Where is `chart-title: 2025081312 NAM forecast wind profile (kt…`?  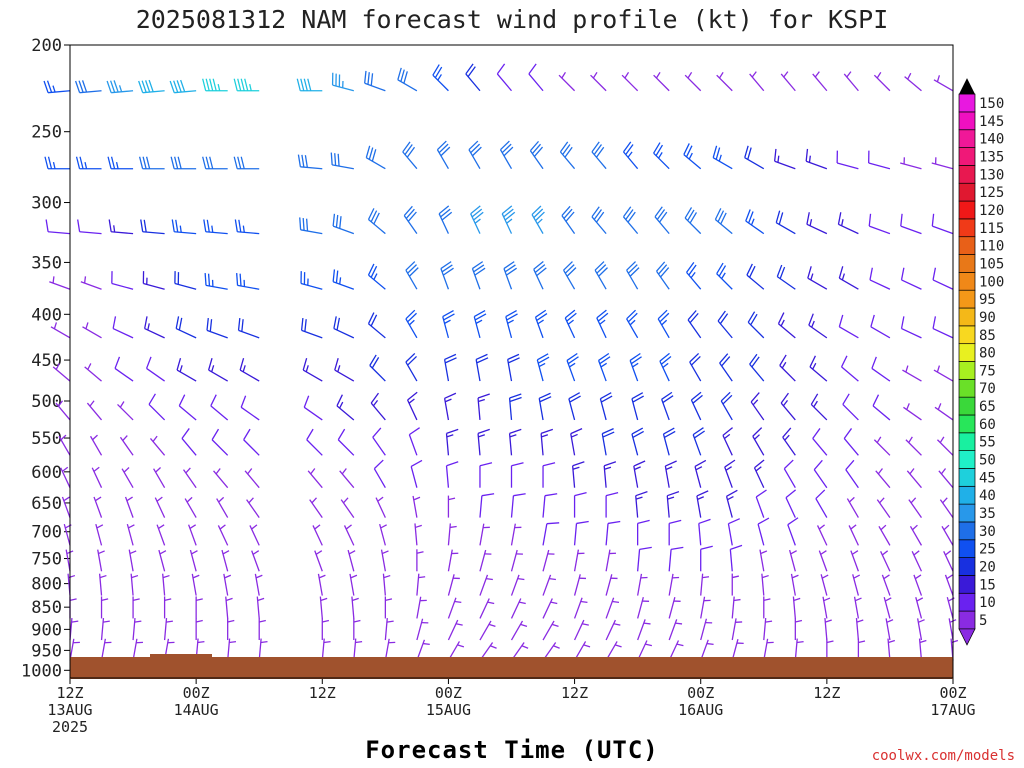 chart-title: 2025081312 NAM forecast wind profile (kt… is located at coordinates (512, 19).